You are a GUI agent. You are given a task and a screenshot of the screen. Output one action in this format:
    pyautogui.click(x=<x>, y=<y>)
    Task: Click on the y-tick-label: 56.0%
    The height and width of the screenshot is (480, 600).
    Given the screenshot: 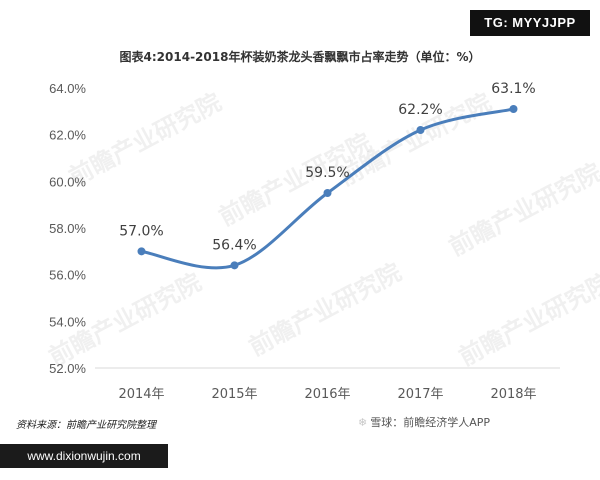 What is the action you would take?
    pyautogui.click(x=67, y=275)
    